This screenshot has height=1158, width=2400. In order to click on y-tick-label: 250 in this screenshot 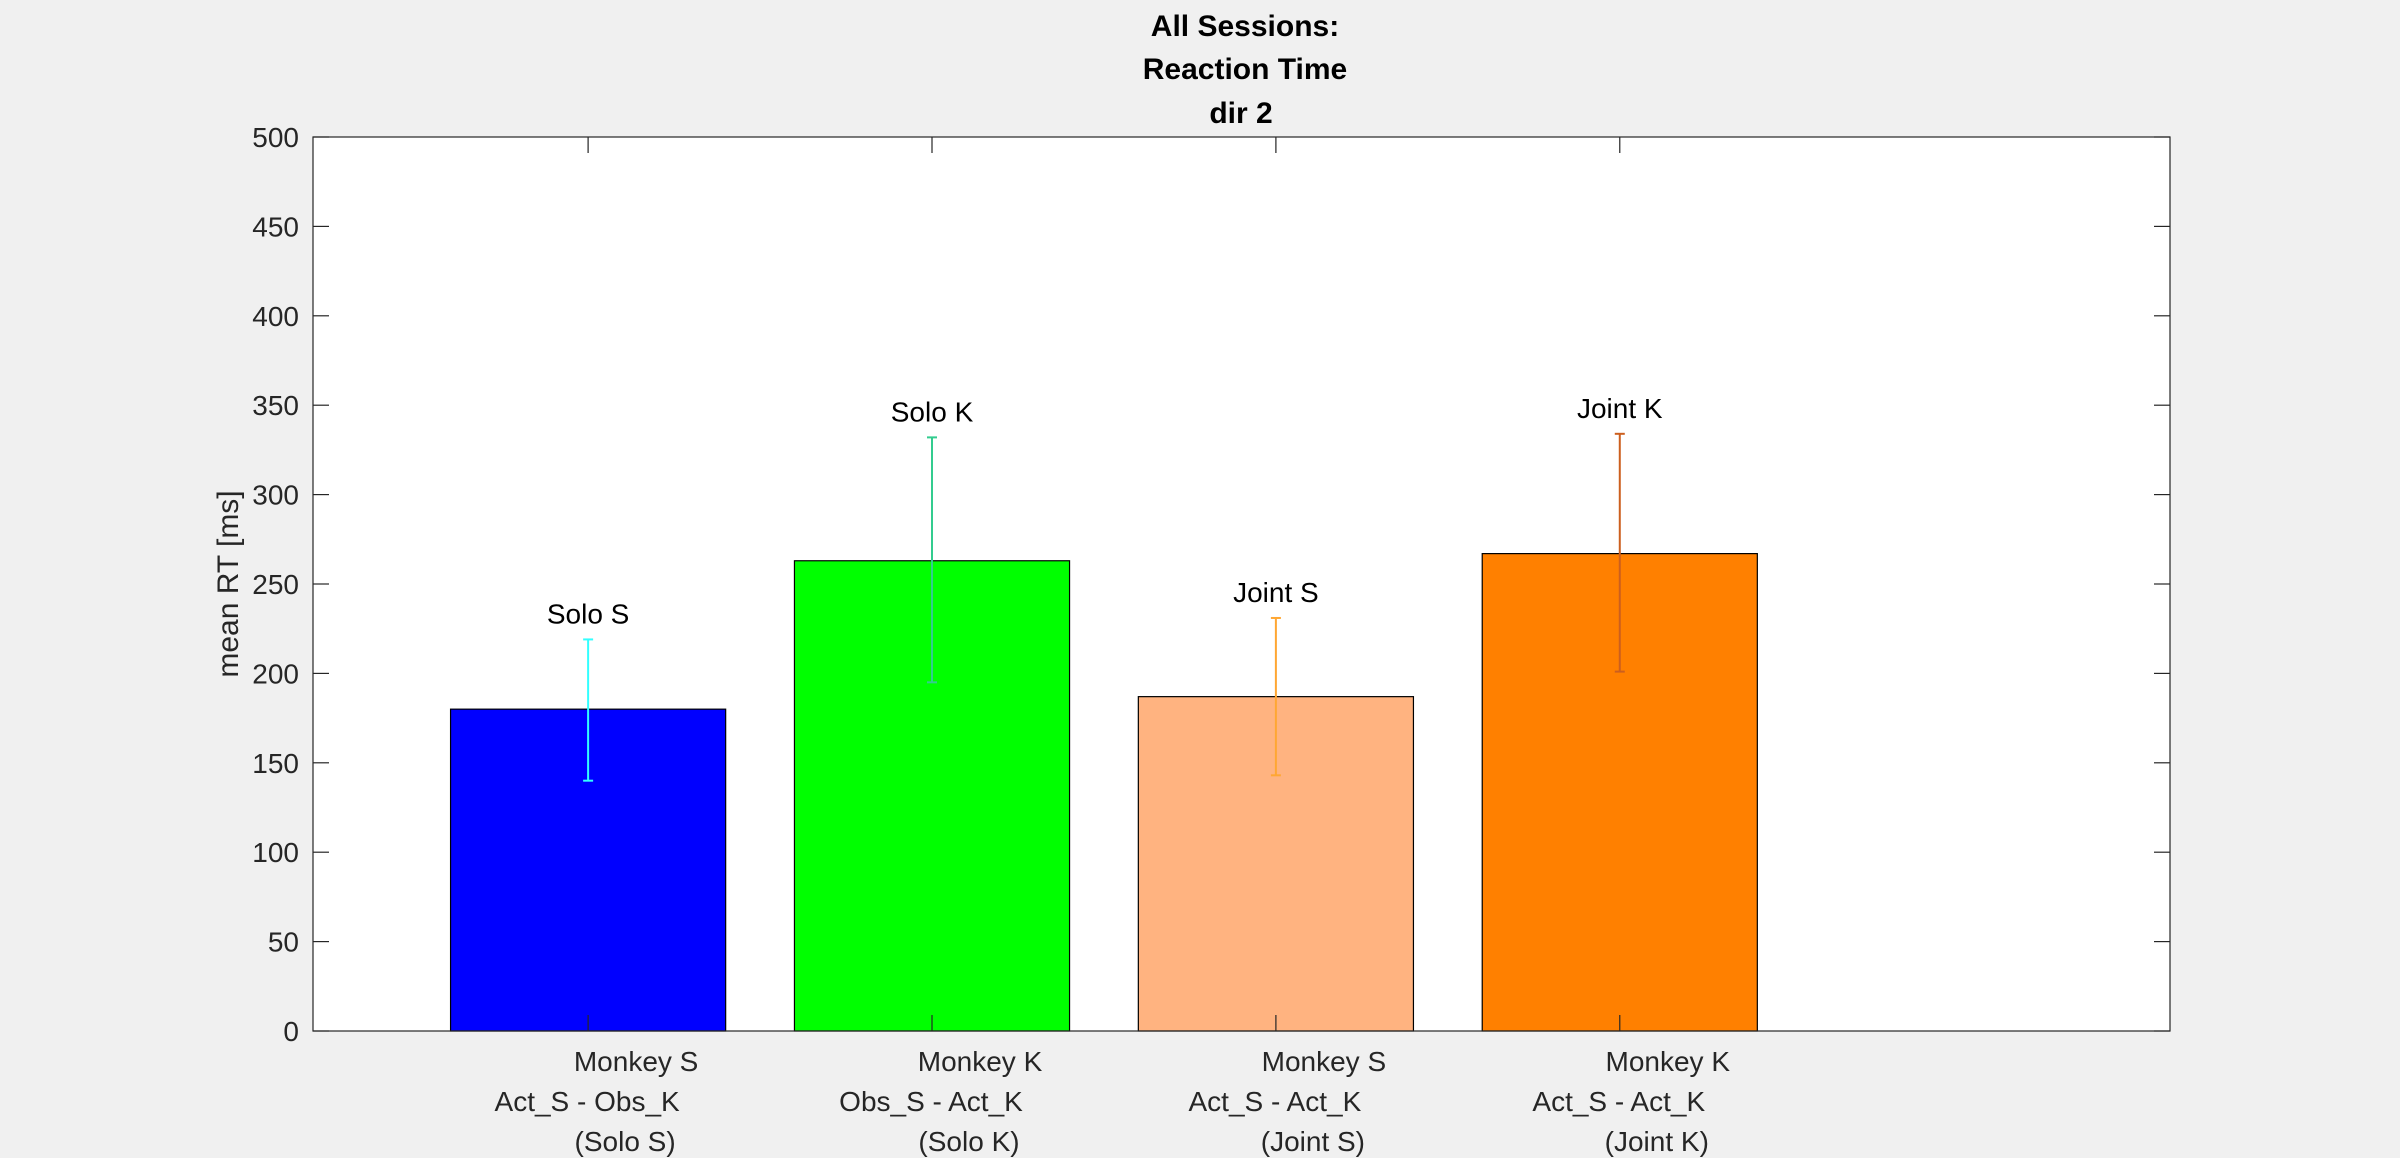, I will do `click(275, 584)`.